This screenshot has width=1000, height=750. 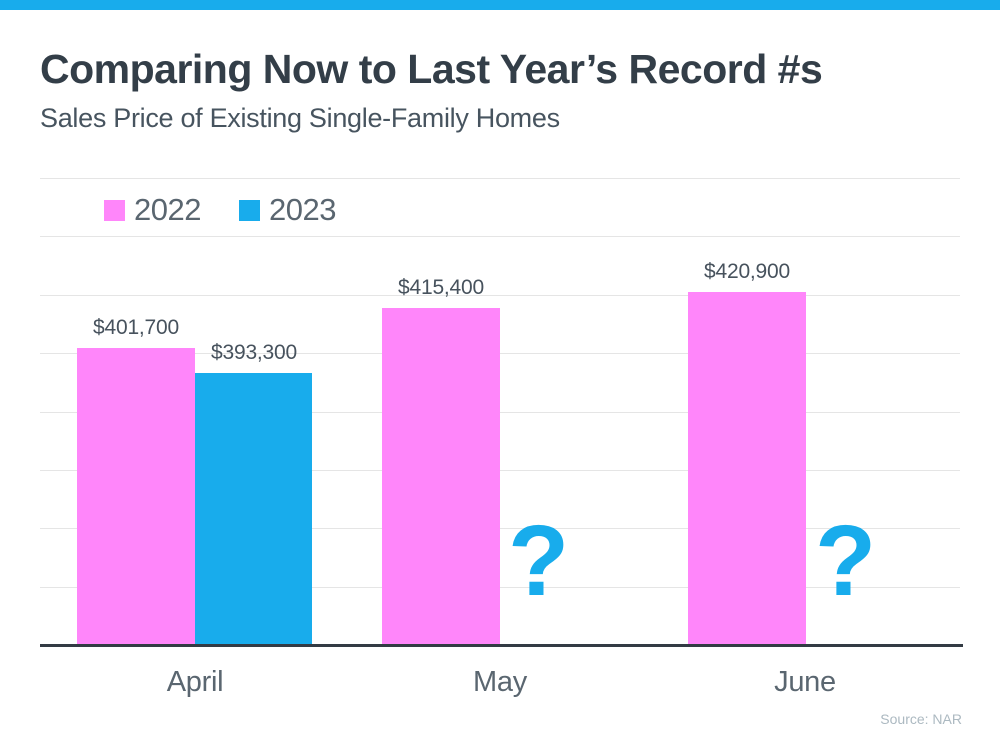 I want to click on legend-item-2023: 2023, so click(x=287, y=210).